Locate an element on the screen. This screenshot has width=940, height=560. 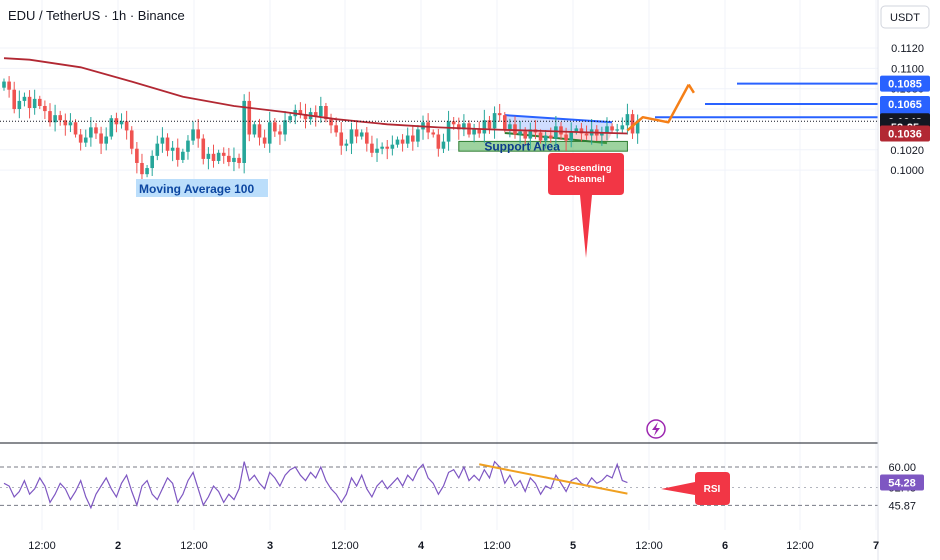
time-tick-label: 5 is located at coordinates (573, 546).